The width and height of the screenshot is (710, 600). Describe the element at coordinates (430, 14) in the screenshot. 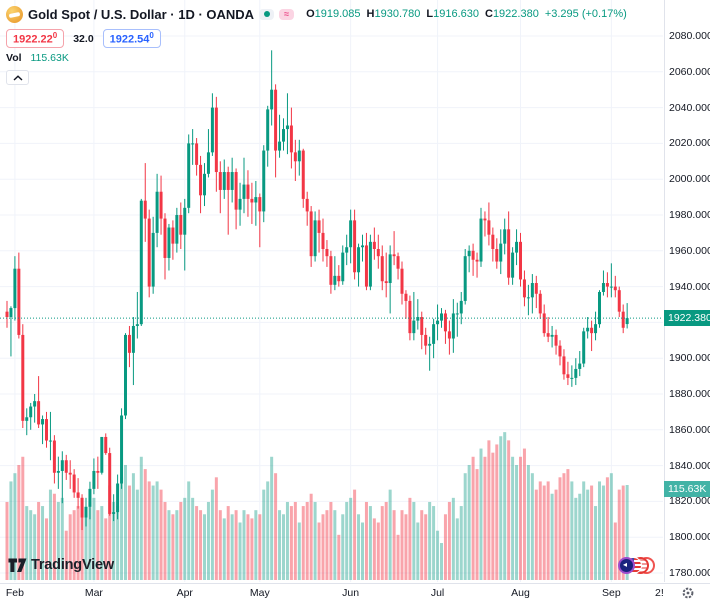

I see `low-label: L` at that location.